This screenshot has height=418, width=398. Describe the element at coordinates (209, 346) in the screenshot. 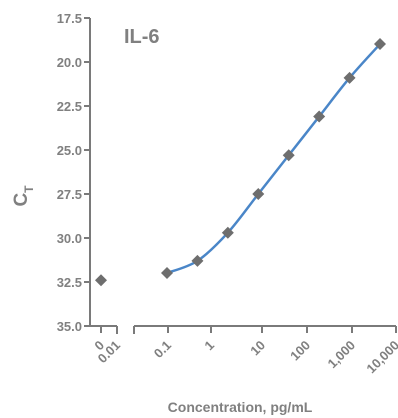

I see `x-tick-label: 1` at that location.